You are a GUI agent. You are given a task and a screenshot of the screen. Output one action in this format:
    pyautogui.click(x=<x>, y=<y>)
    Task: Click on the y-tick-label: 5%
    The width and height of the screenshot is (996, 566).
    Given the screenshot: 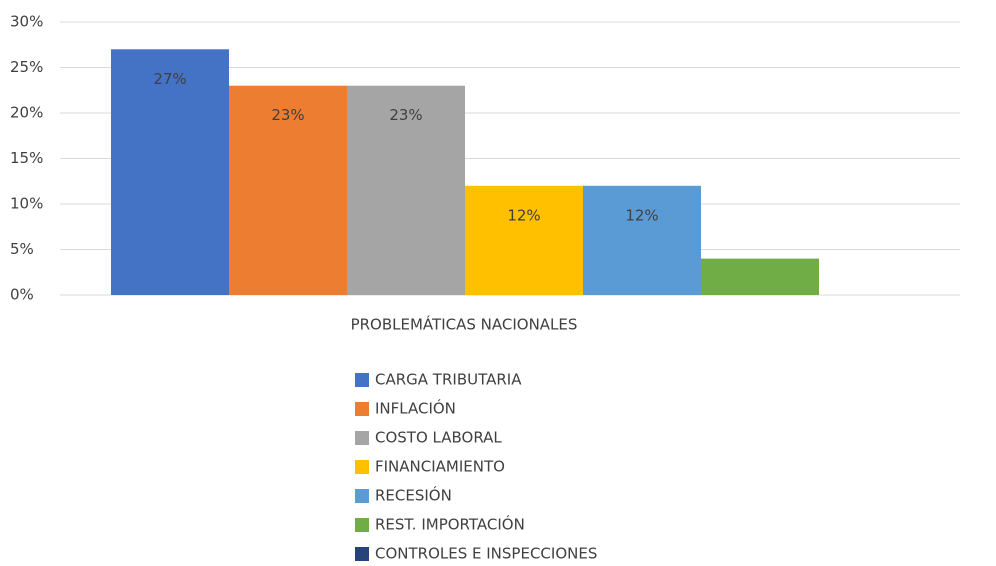 What is the action you would take?
    pyautogui.click(x=22, y=249)
    